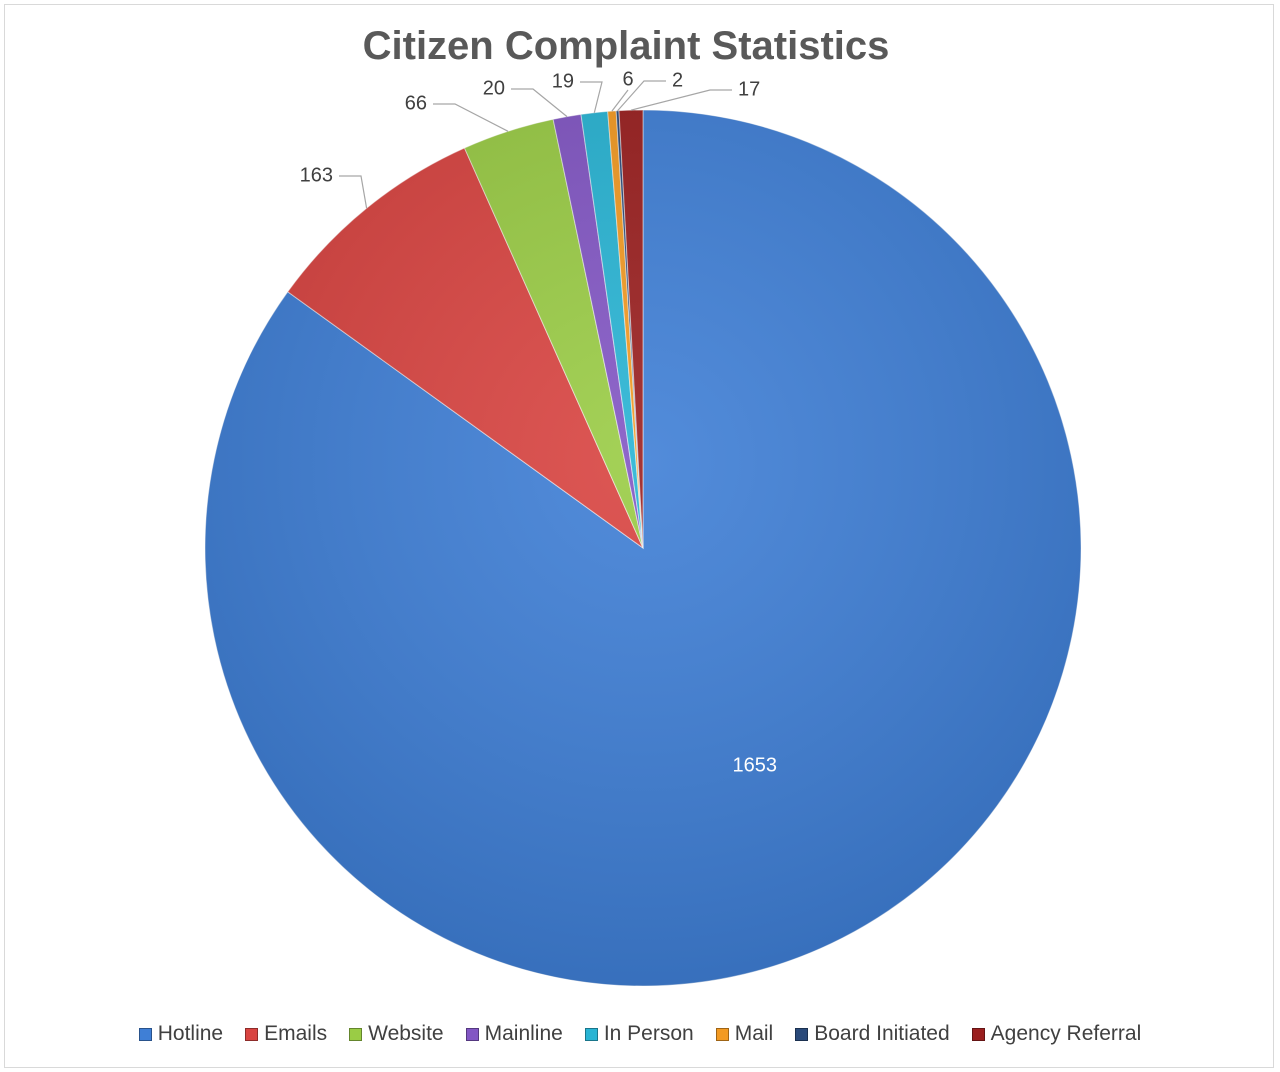 The image size is (1280, 1072). I want to click on legend-item-agency-referral: Agency Referral, so click(1056, 1034).